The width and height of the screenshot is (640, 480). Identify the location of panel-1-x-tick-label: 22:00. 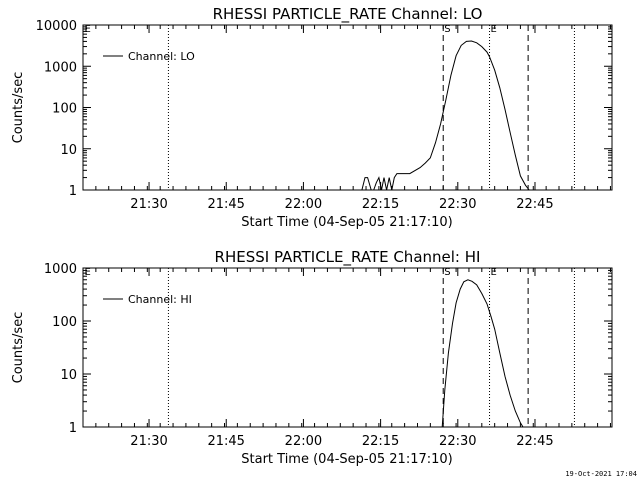
(303, 204).